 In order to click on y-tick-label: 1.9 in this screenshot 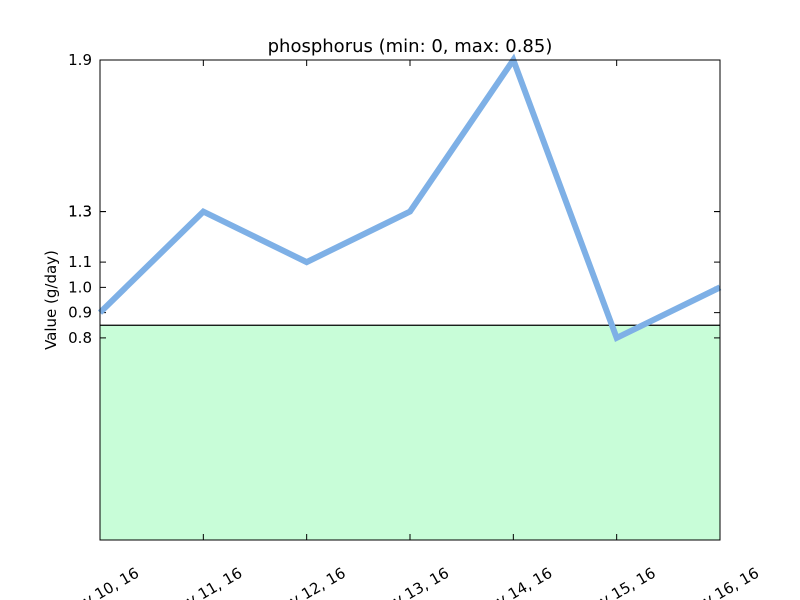, I will do `click(80, 60)`.